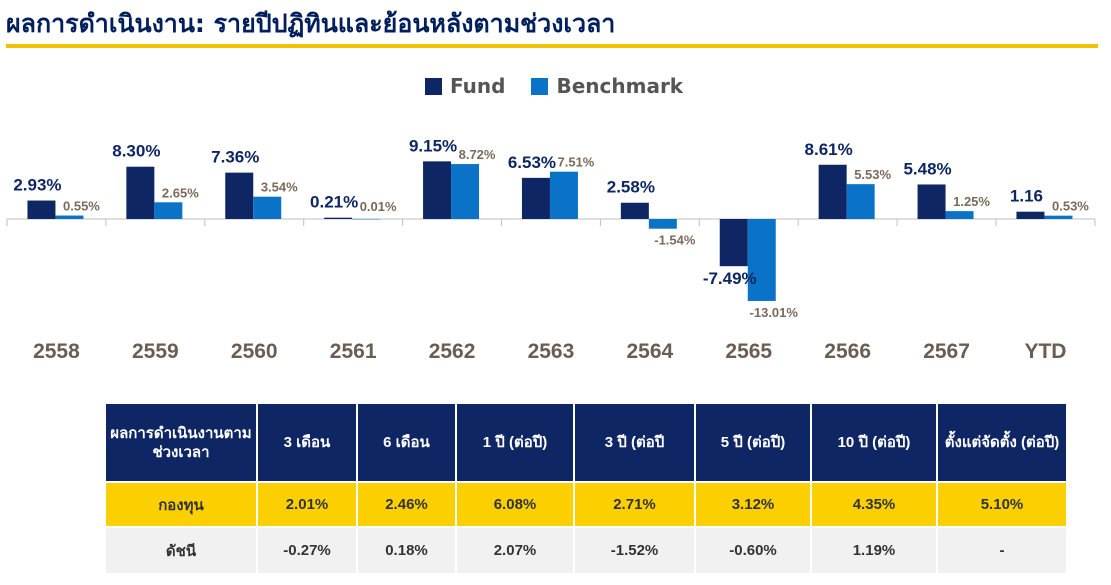 This screenshot has height=585, width=1111. I want to click on table-header-cell: 10 ปี (ต่อปี), so click(874, 442).